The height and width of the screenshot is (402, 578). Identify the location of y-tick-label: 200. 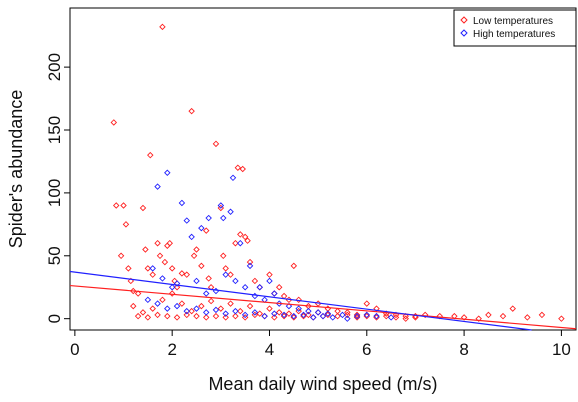
(54, 67).